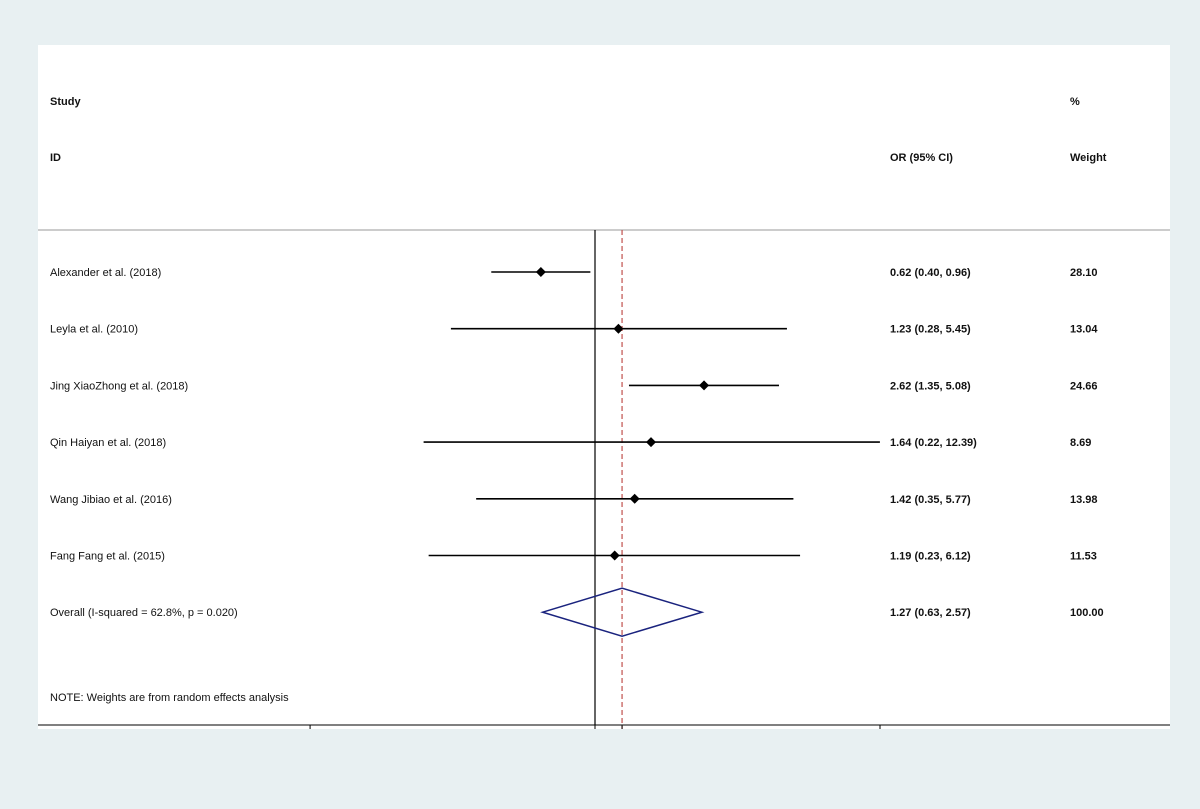 Image resolution: width=1200 pixels, height=809 pixels. What do you see at coordinates (622, 612) in the screenshot?
I see `overall-diamond` at bounding box center [622, 612].